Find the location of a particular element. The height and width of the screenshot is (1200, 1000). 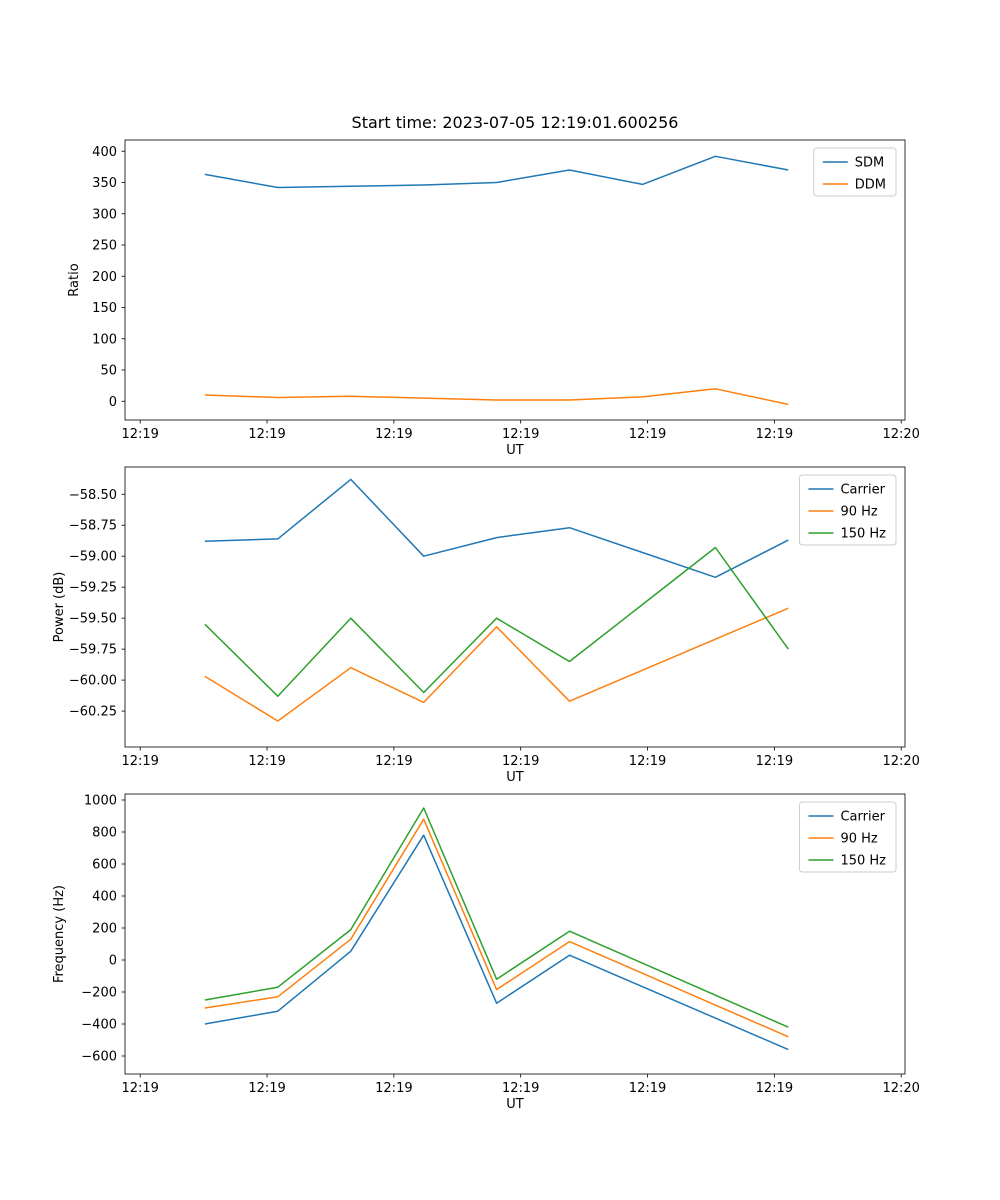

y-tick-label: 1000 is located at coordinates (100, 801).